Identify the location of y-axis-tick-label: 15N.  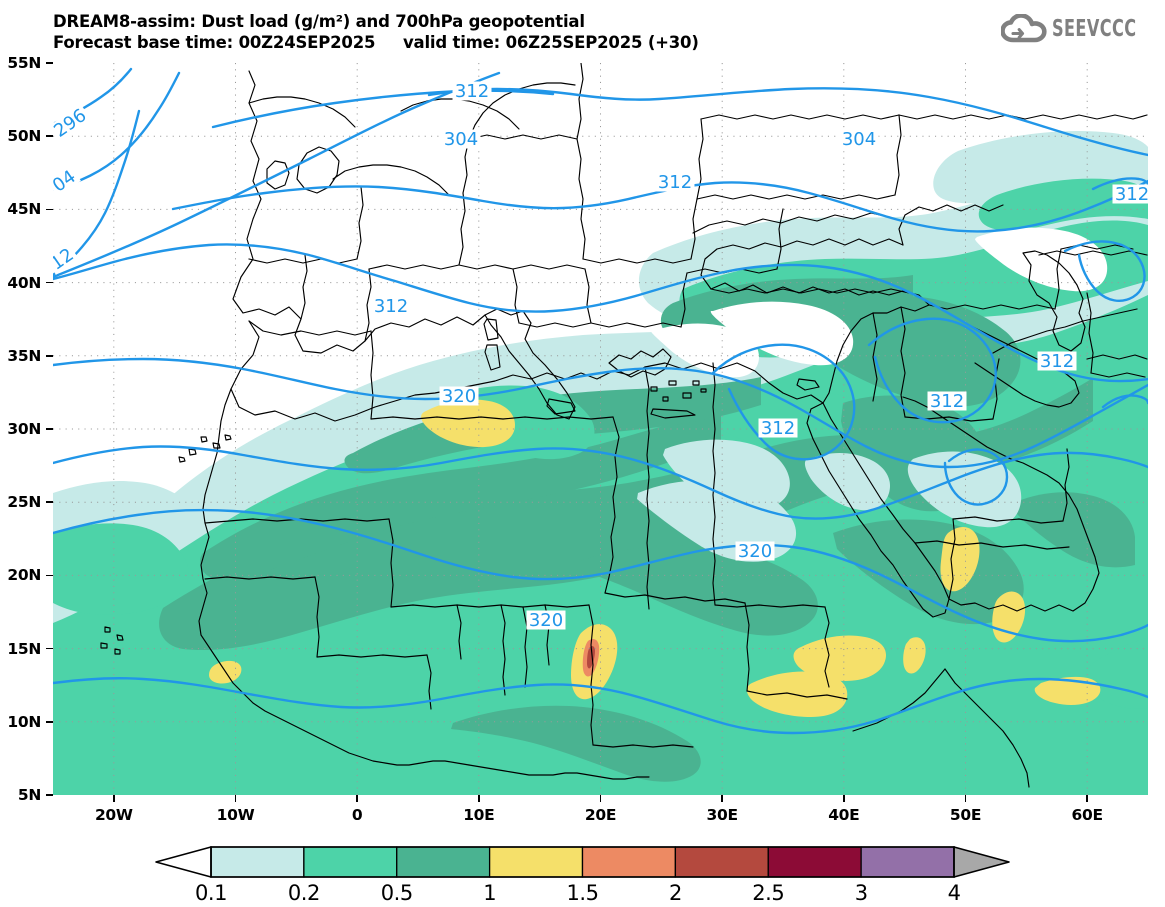
(24, 648).